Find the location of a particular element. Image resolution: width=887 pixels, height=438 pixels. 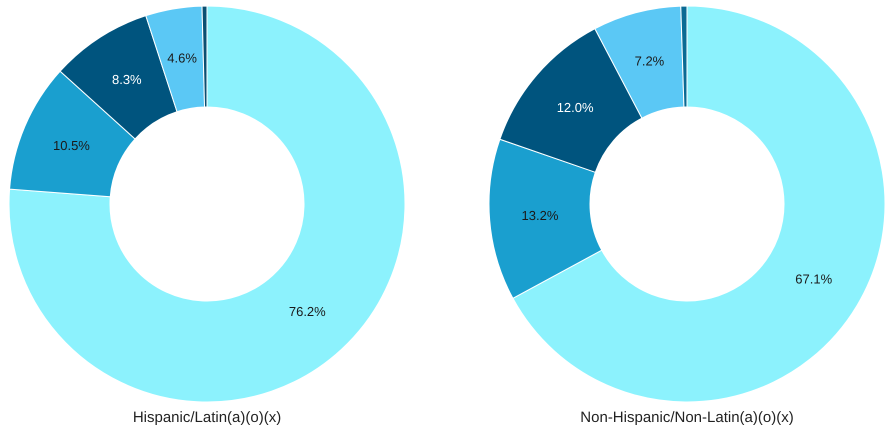

data-label: 67.1% is located at coordinates (814, 278).